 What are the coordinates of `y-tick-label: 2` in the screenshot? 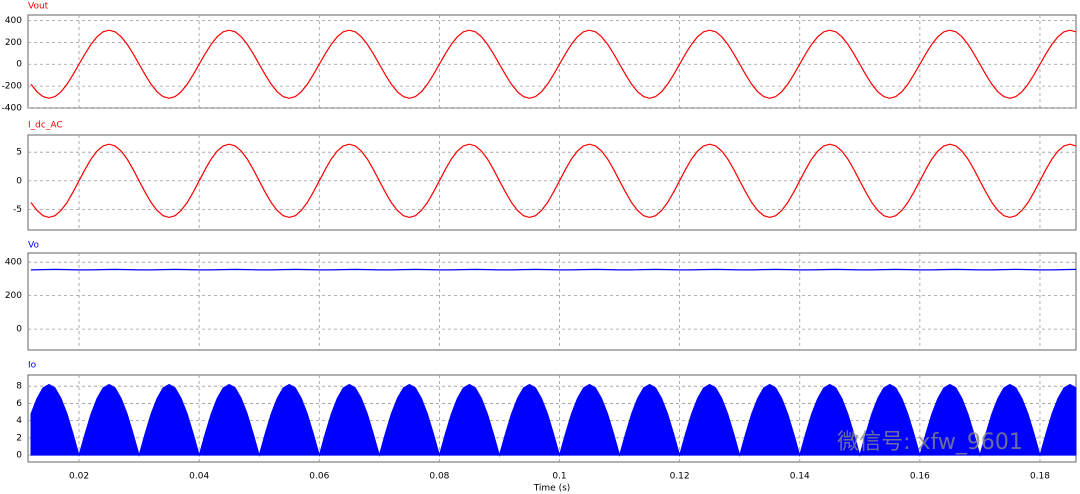 It's located at (19, 438).